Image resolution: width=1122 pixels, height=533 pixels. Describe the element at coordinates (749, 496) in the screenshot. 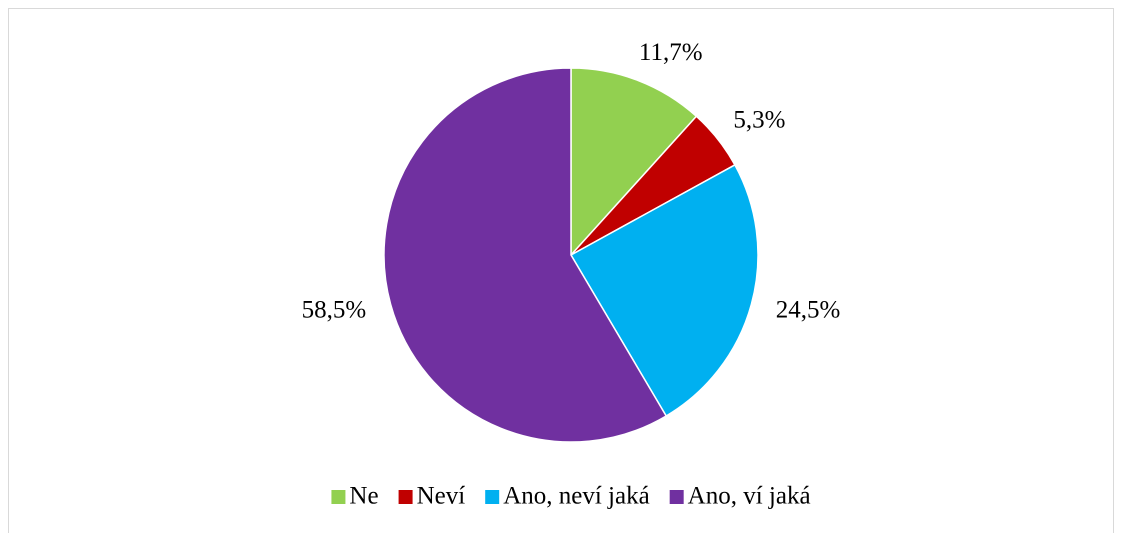

I see `legend-label: Ano, ví jaká` at that location.